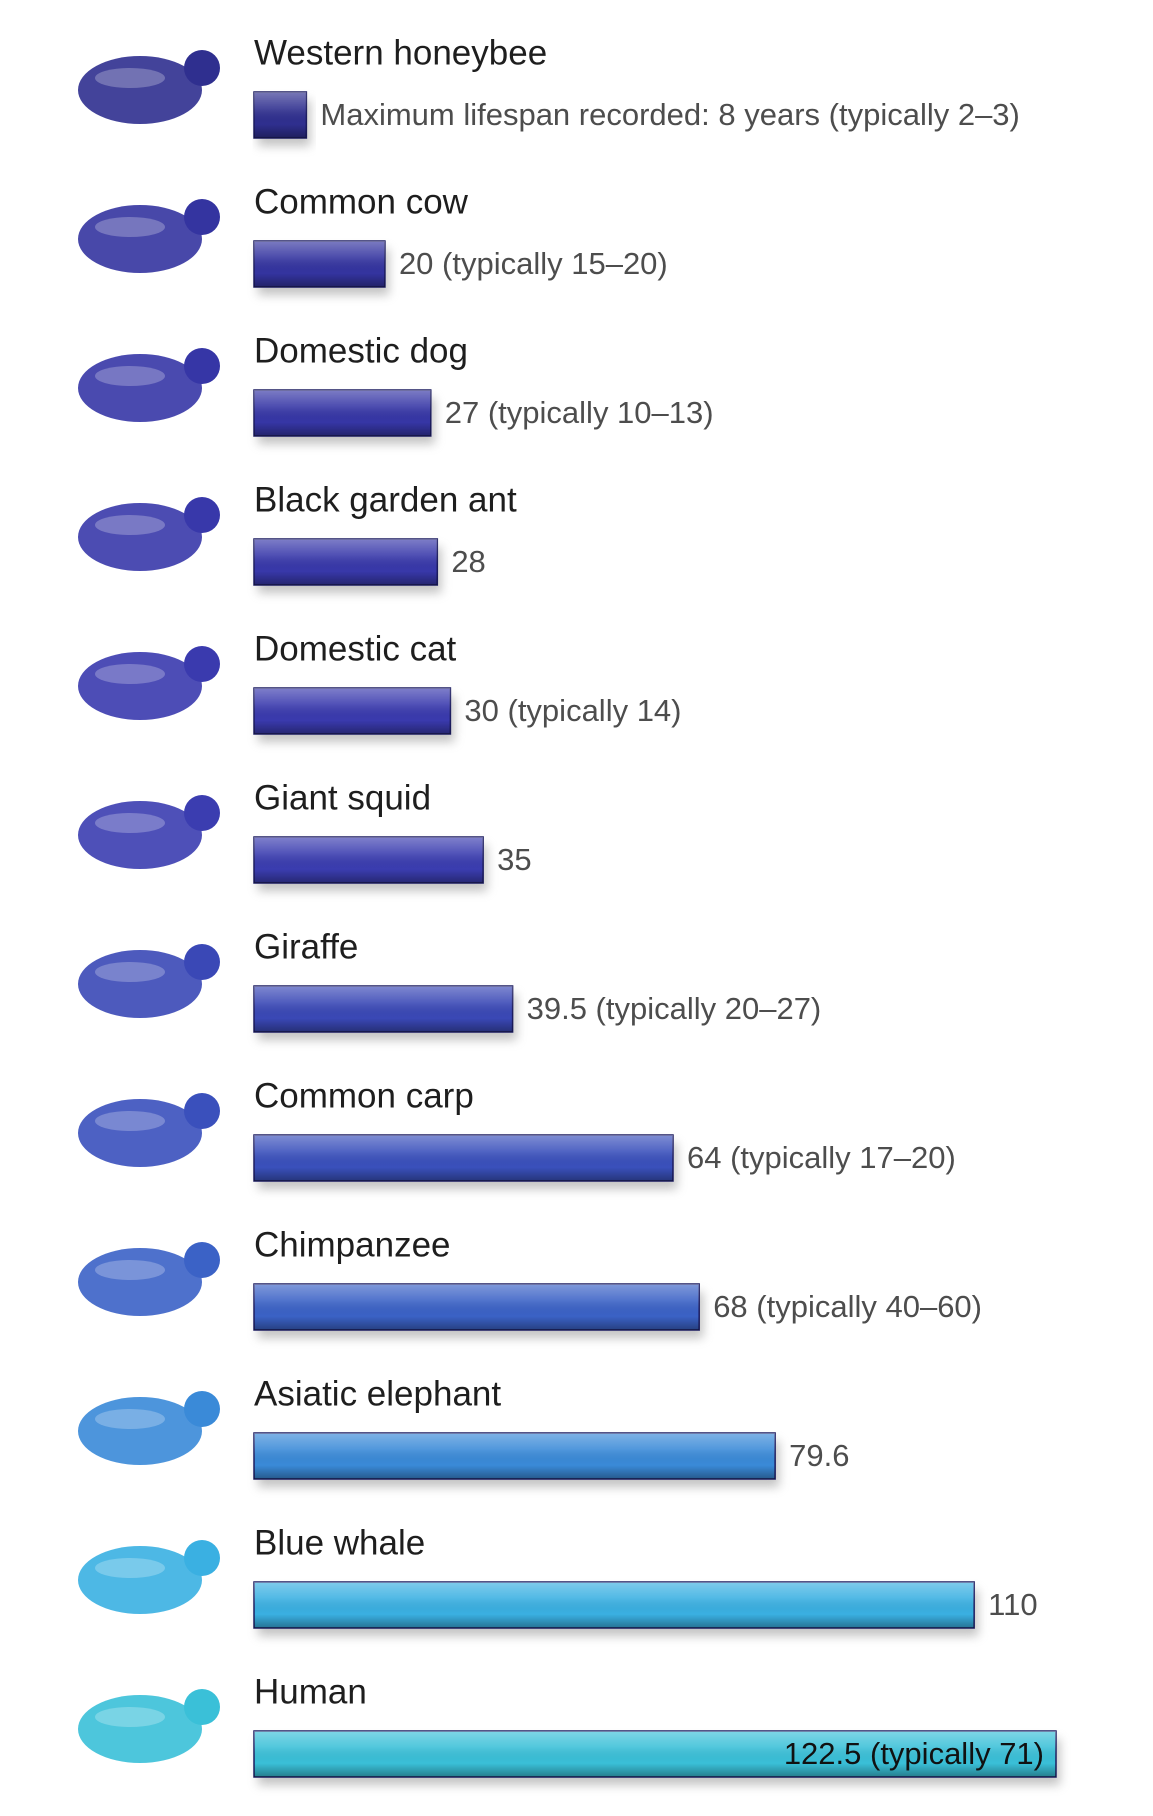 Image resolution: width=1153 pixels, height=1816 pixels. I want to click on category-label: Domestic dog, so click(361, 350).